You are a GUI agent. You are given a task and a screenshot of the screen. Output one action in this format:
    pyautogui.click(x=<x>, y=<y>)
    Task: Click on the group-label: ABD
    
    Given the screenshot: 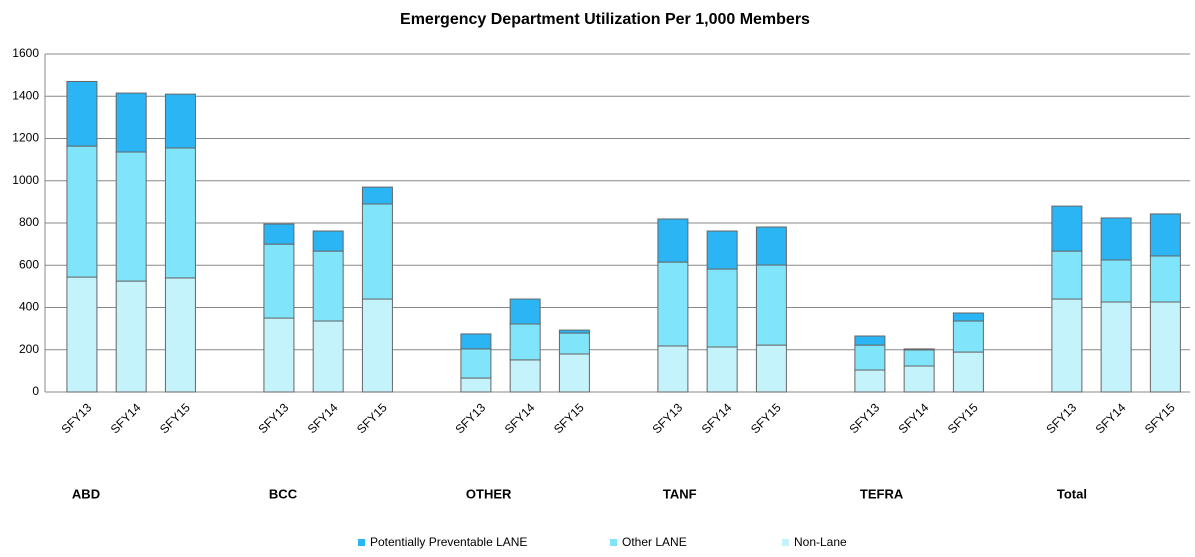 What is the action you would take?
    pyautogui.click(x=86, y=493)
    